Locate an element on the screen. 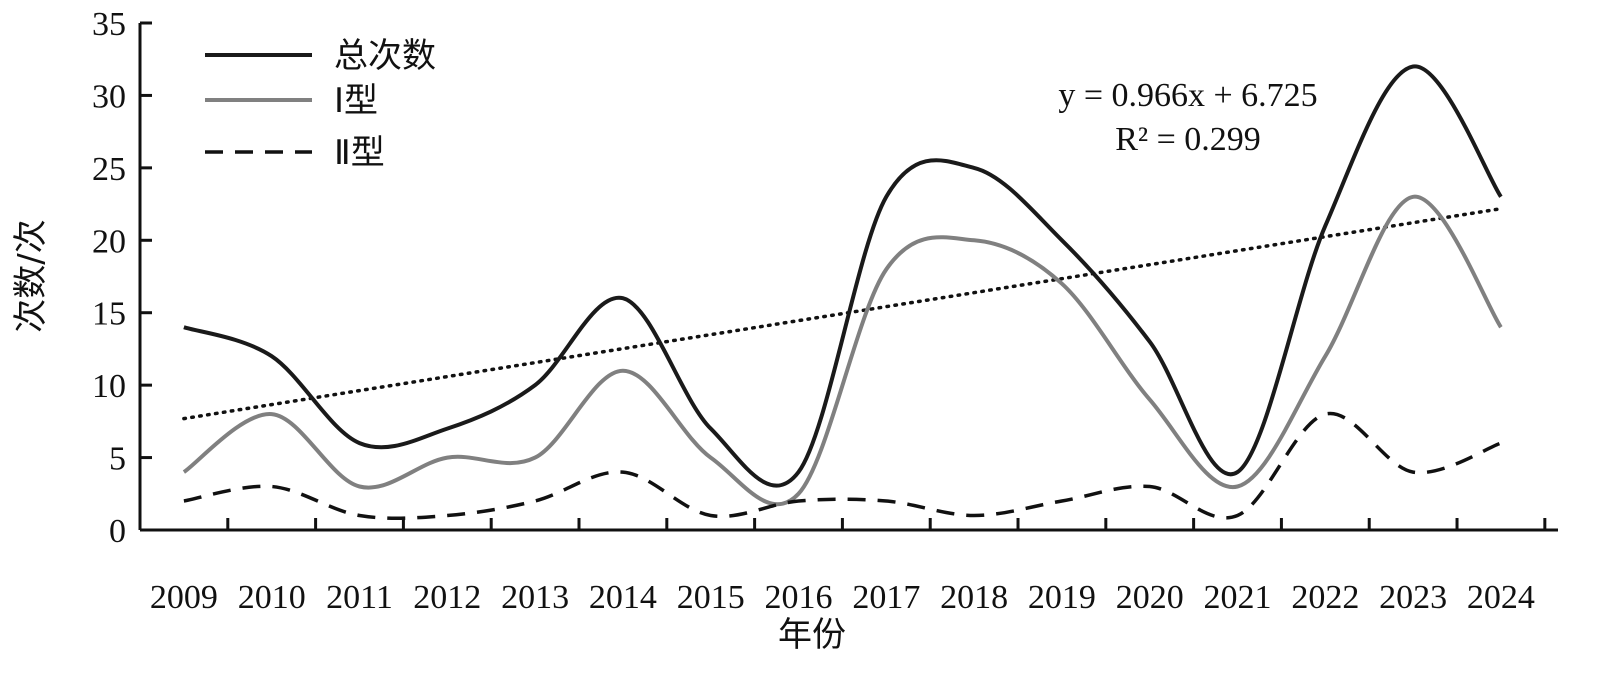  x-tick-label: 2022 is located at coordinates (1325, 597).